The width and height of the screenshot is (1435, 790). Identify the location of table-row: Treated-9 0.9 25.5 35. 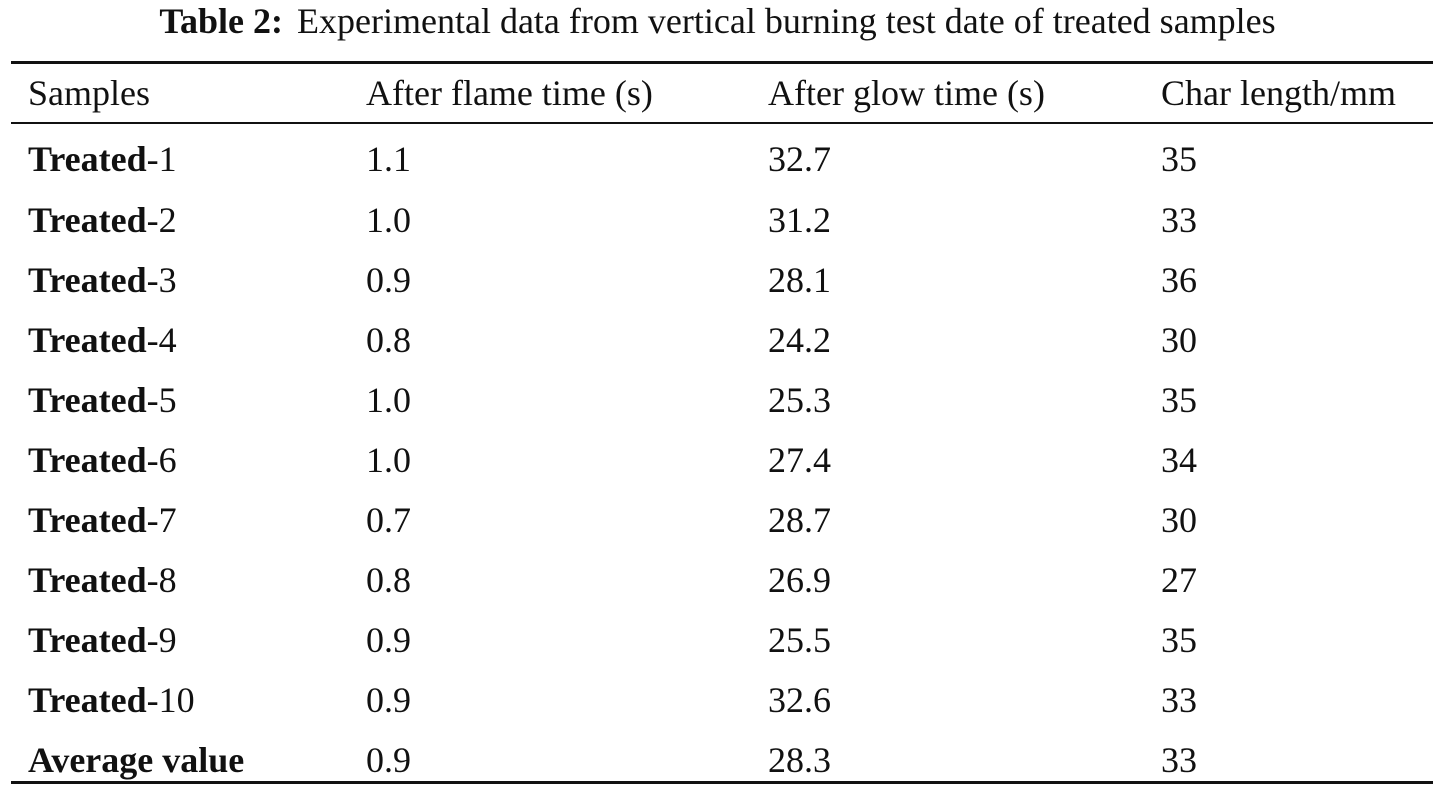
(722, 640).